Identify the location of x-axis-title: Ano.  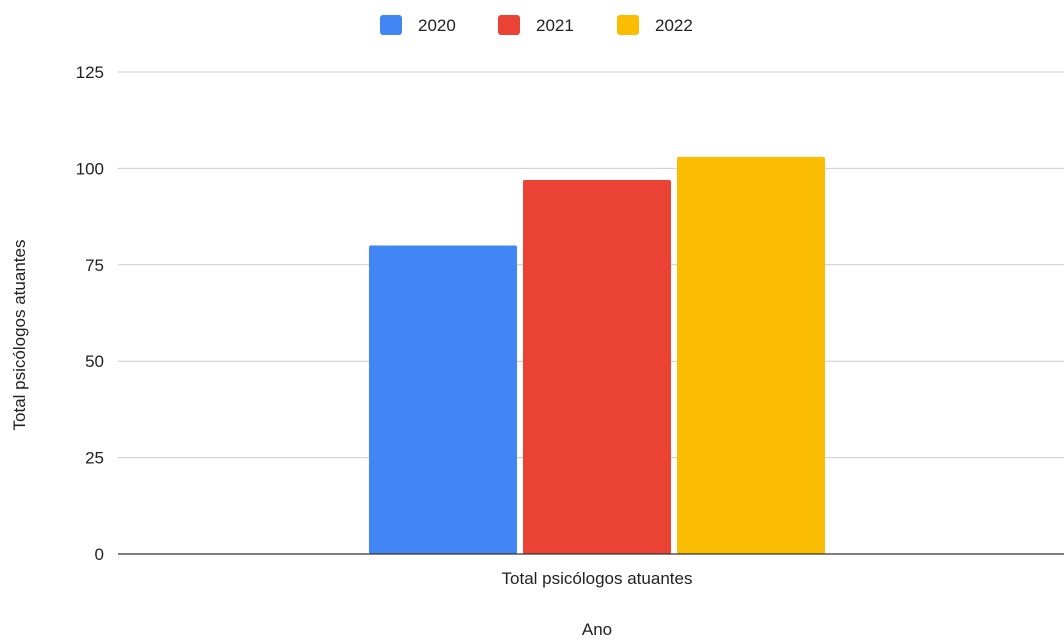
(597, 629).